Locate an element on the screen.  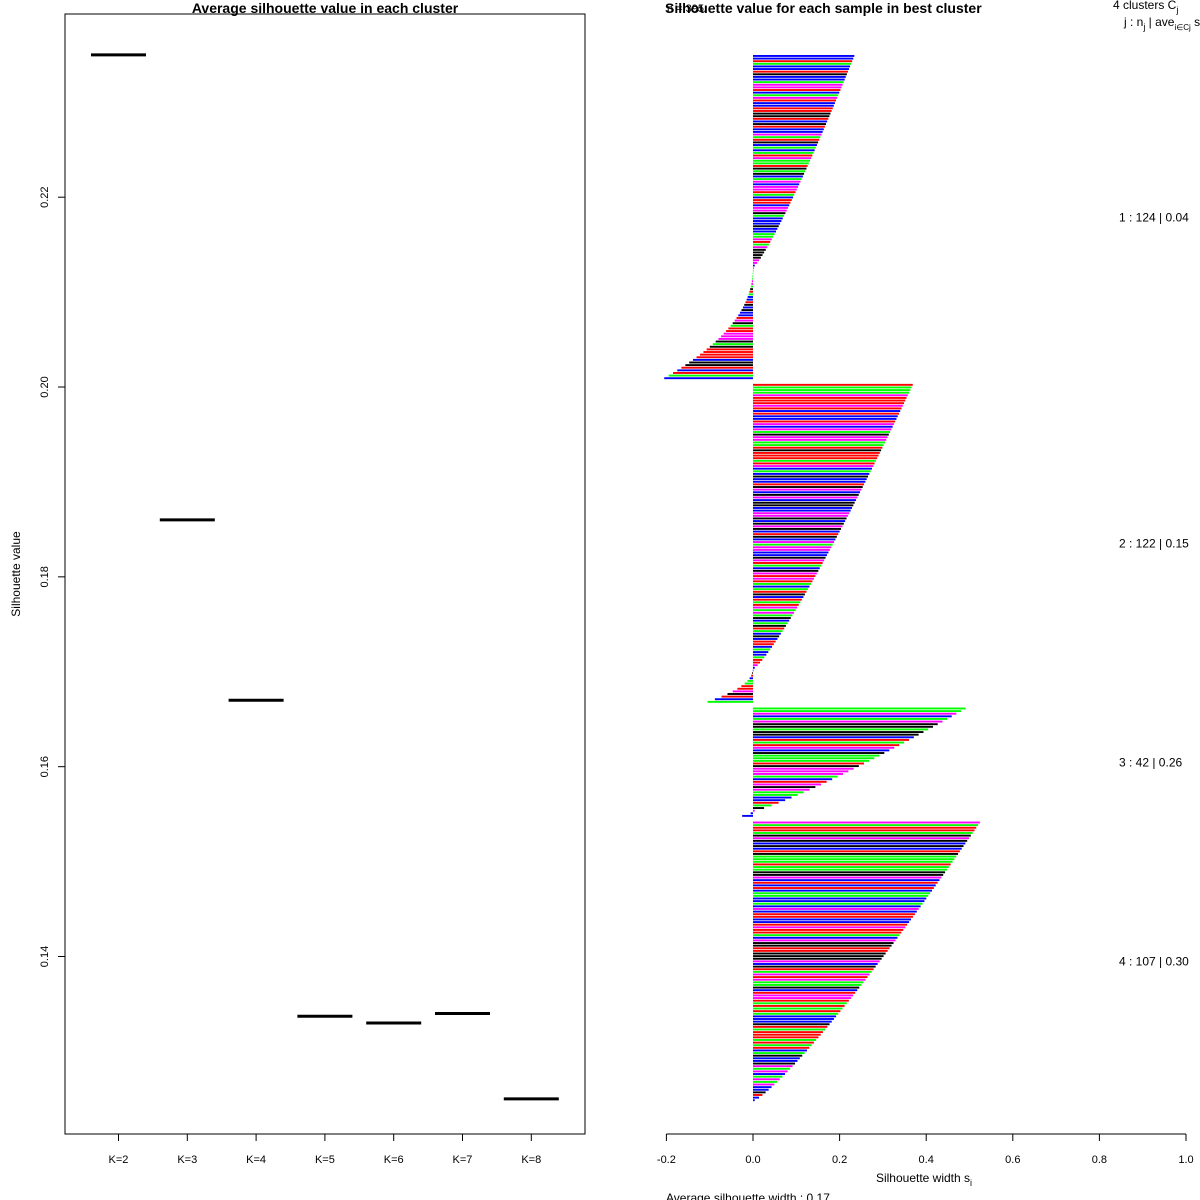
right-x-tick-label: 0.4 is located at coordinates (926, 1160).